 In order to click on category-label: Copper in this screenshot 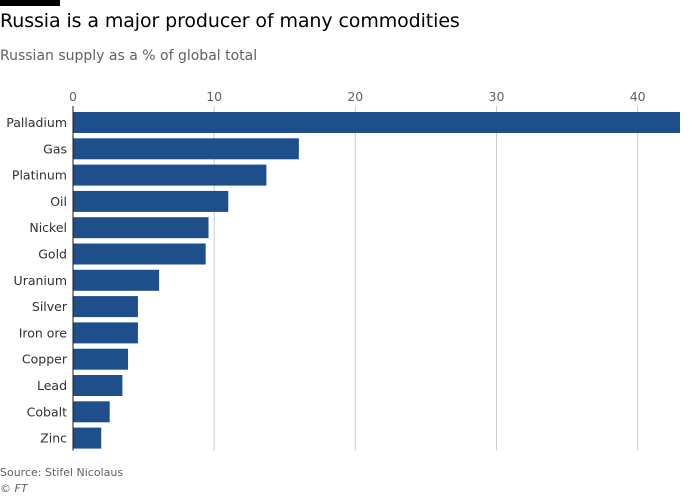, I will do `click(45, 359)`.